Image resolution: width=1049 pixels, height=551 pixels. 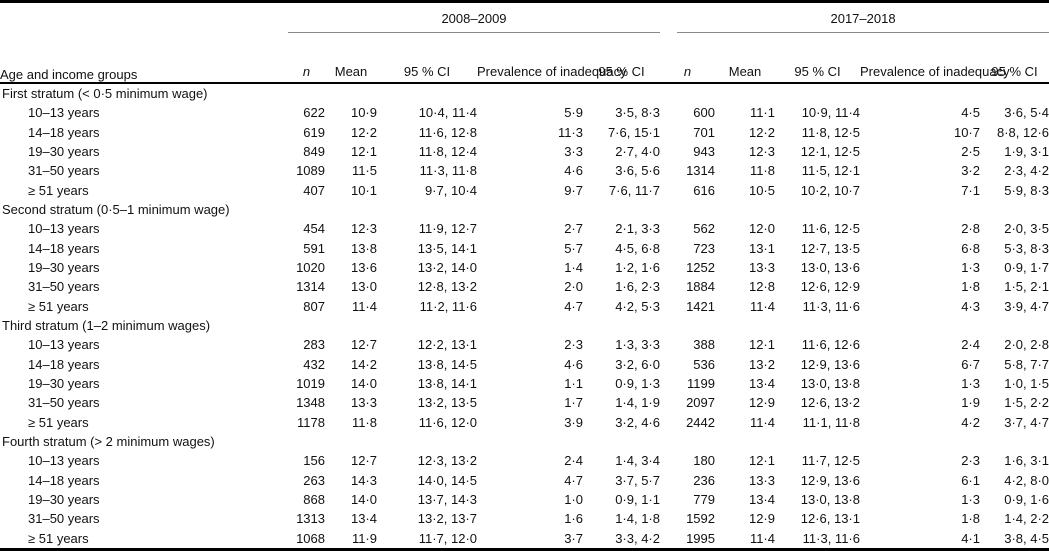 I want to click on value-cell: 616, so click(x=704, y=190).